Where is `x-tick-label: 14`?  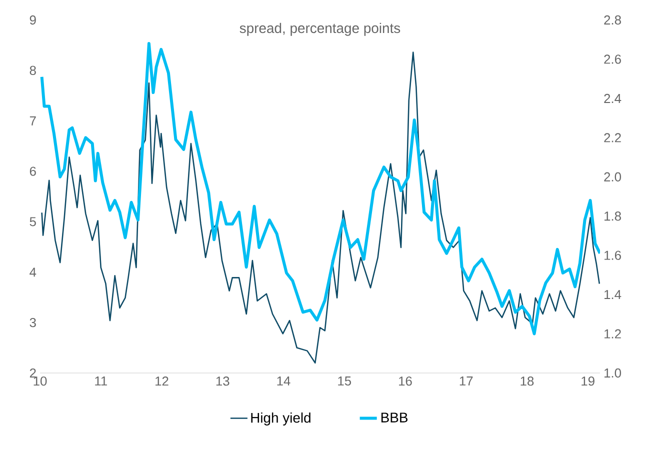 x-tick-label: 14 is located at coordinates (283, 381).